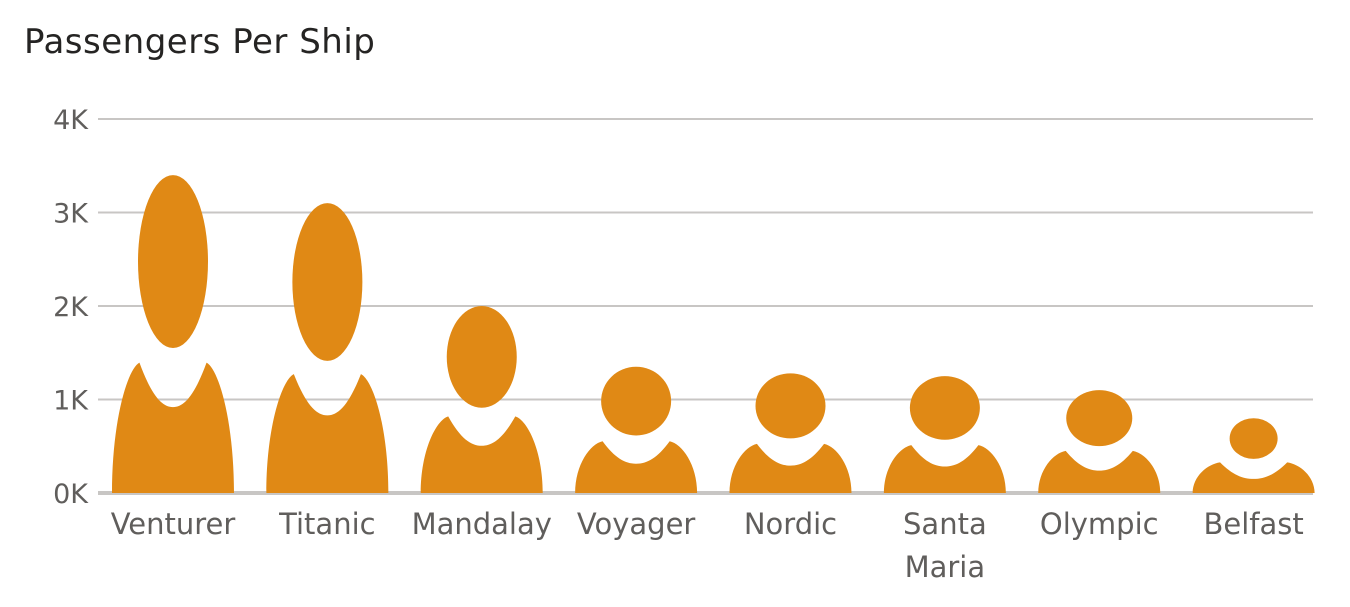 The width and height of the screenshot is (1350, 607). Describe the element at coordinates (790, 524) in the screenshot. I see `x-tick-label: Nordic` at that location.